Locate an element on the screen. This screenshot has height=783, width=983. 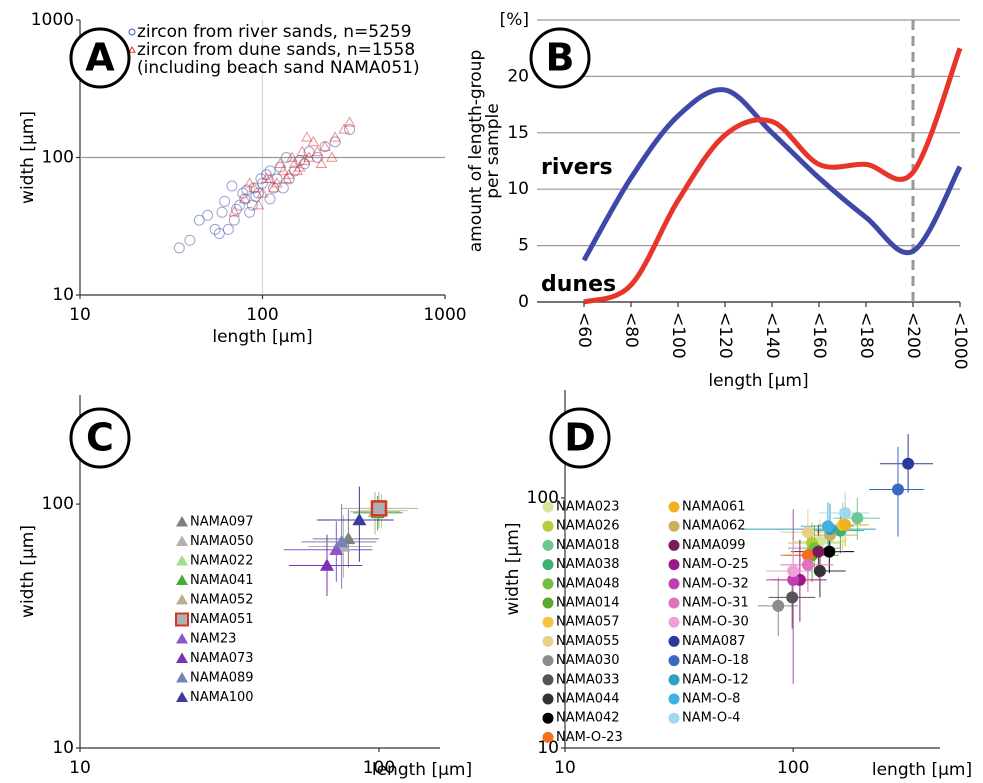
x-tick-label: <60 is located at coordinates (584, 330).